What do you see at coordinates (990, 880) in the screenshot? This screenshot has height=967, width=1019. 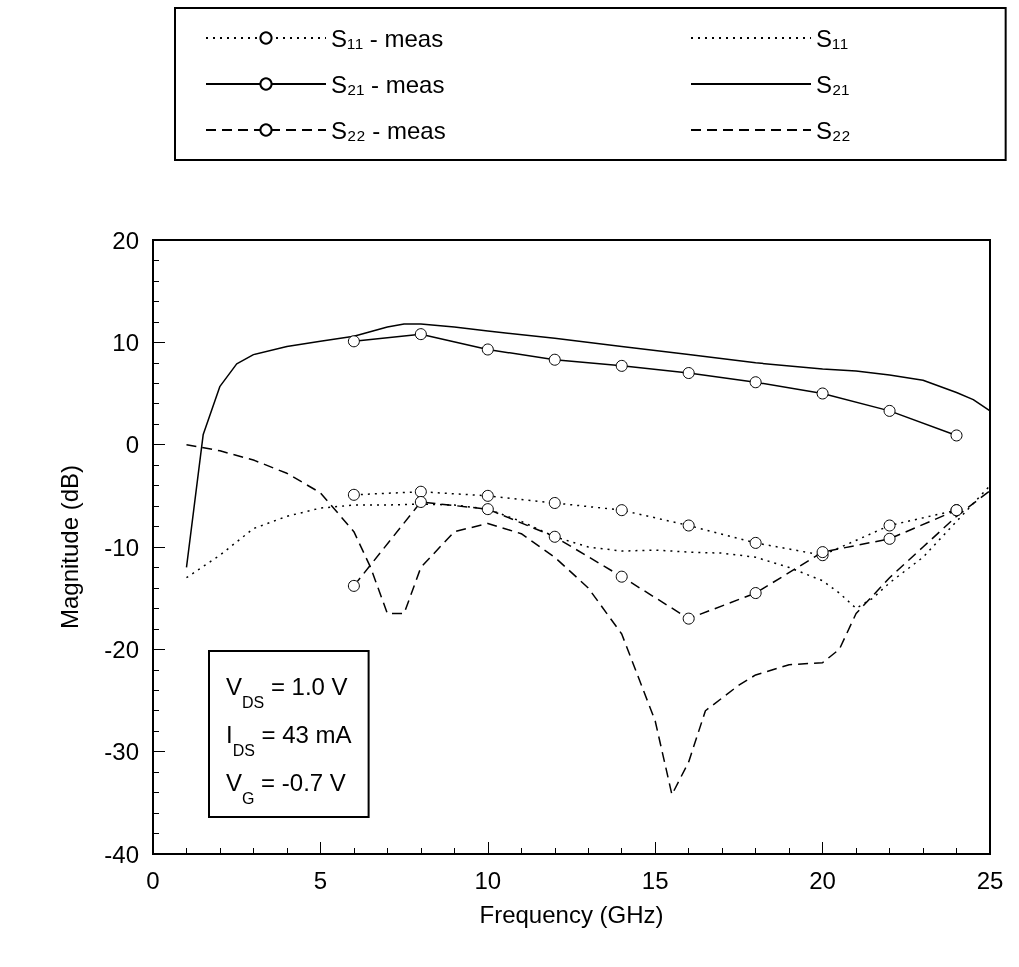 I see `x-tick-label: 25` at bounding box center [990, 880].